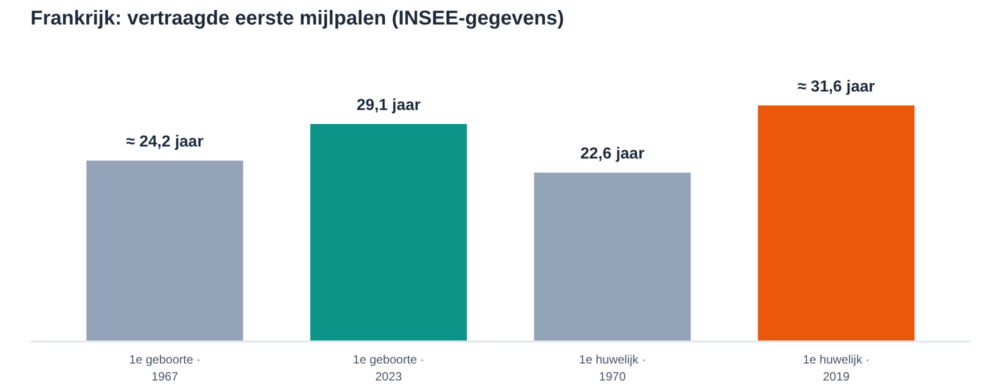  What do you see at coordinates (164, 368) in the screenshot?
I see `x-tick-label: 1e geboorte · 1967` at bounding box center [164, 368].